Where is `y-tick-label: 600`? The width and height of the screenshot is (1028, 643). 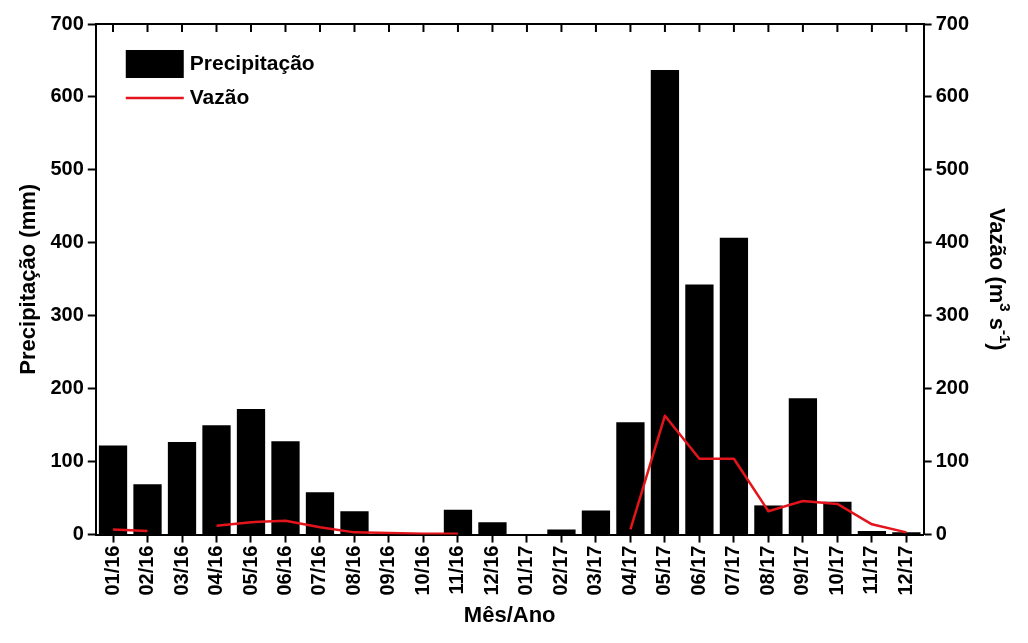 y-tick-label: 600 is located at coordinates (67, 95).